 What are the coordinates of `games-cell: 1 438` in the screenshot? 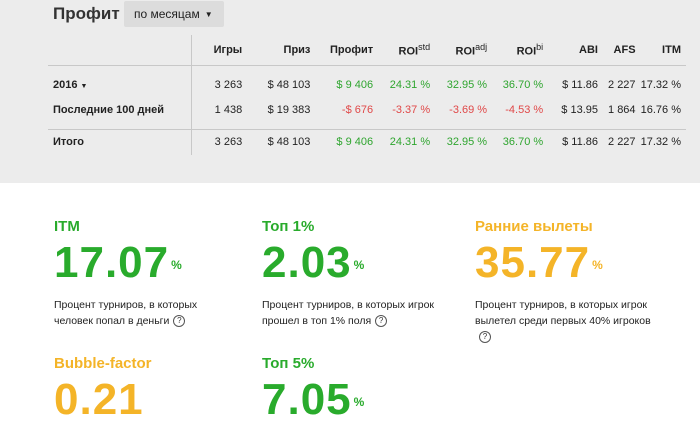 It's located at (219, 109).